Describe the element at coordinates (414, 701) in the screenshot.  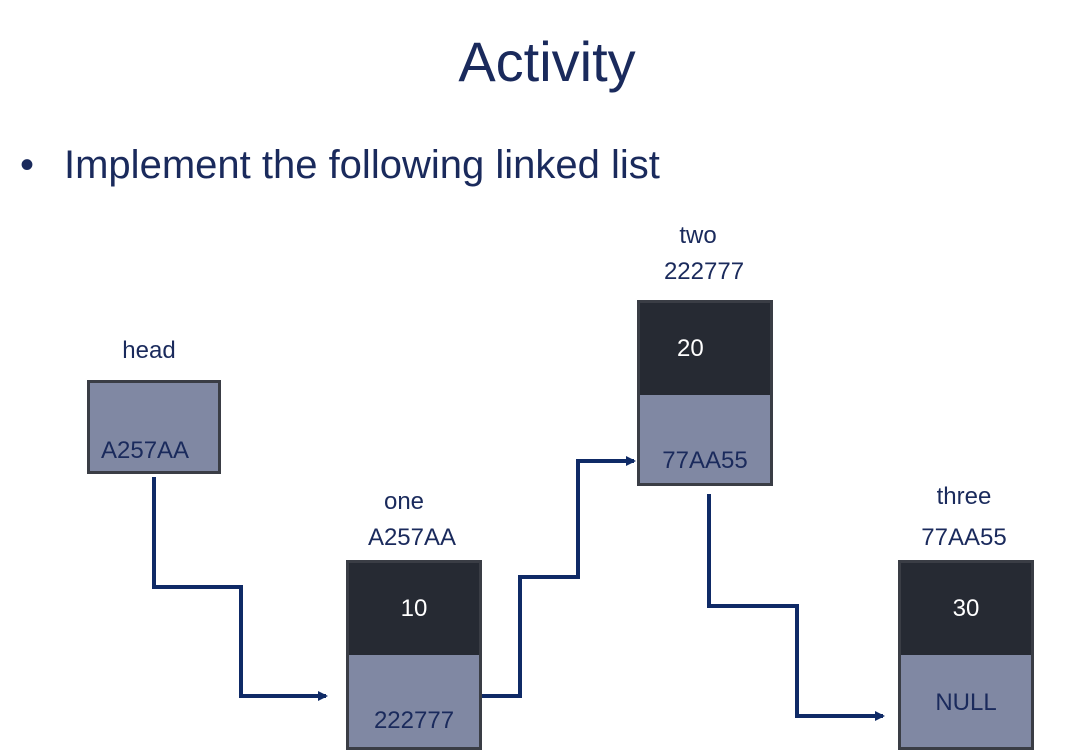
I see `node-one-next-cell: 222777` at that location.